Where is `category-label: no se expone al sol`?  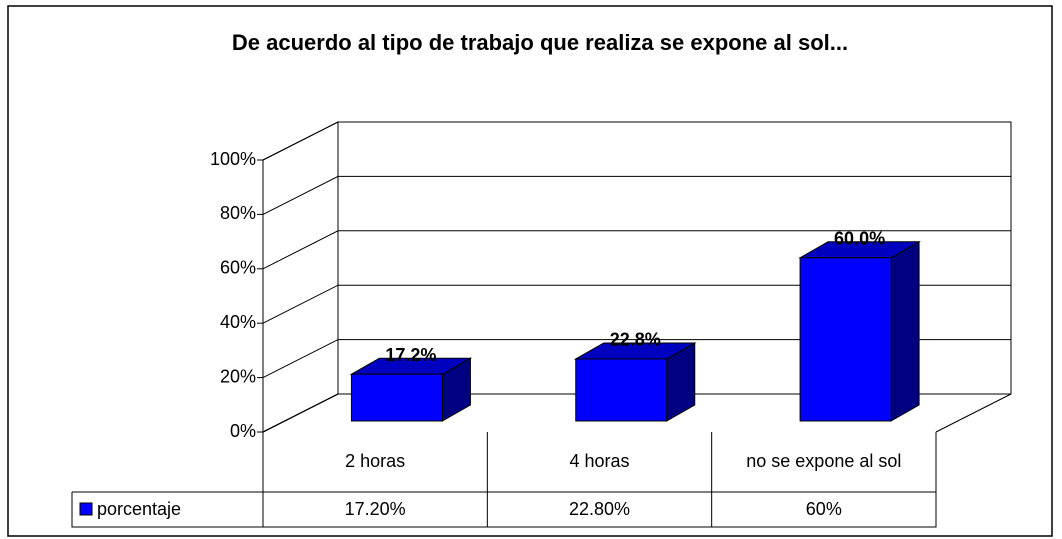
category-label: no se expone al sol is located at coordinates (824, 461).